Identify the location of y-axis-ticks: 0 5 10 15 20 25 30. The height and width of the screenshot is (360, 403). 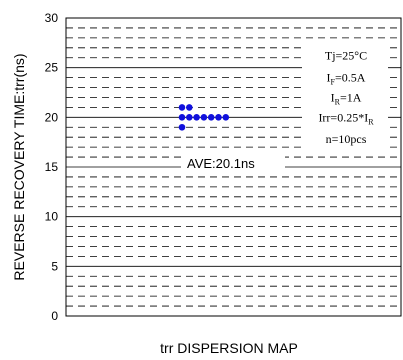
(52, 167).